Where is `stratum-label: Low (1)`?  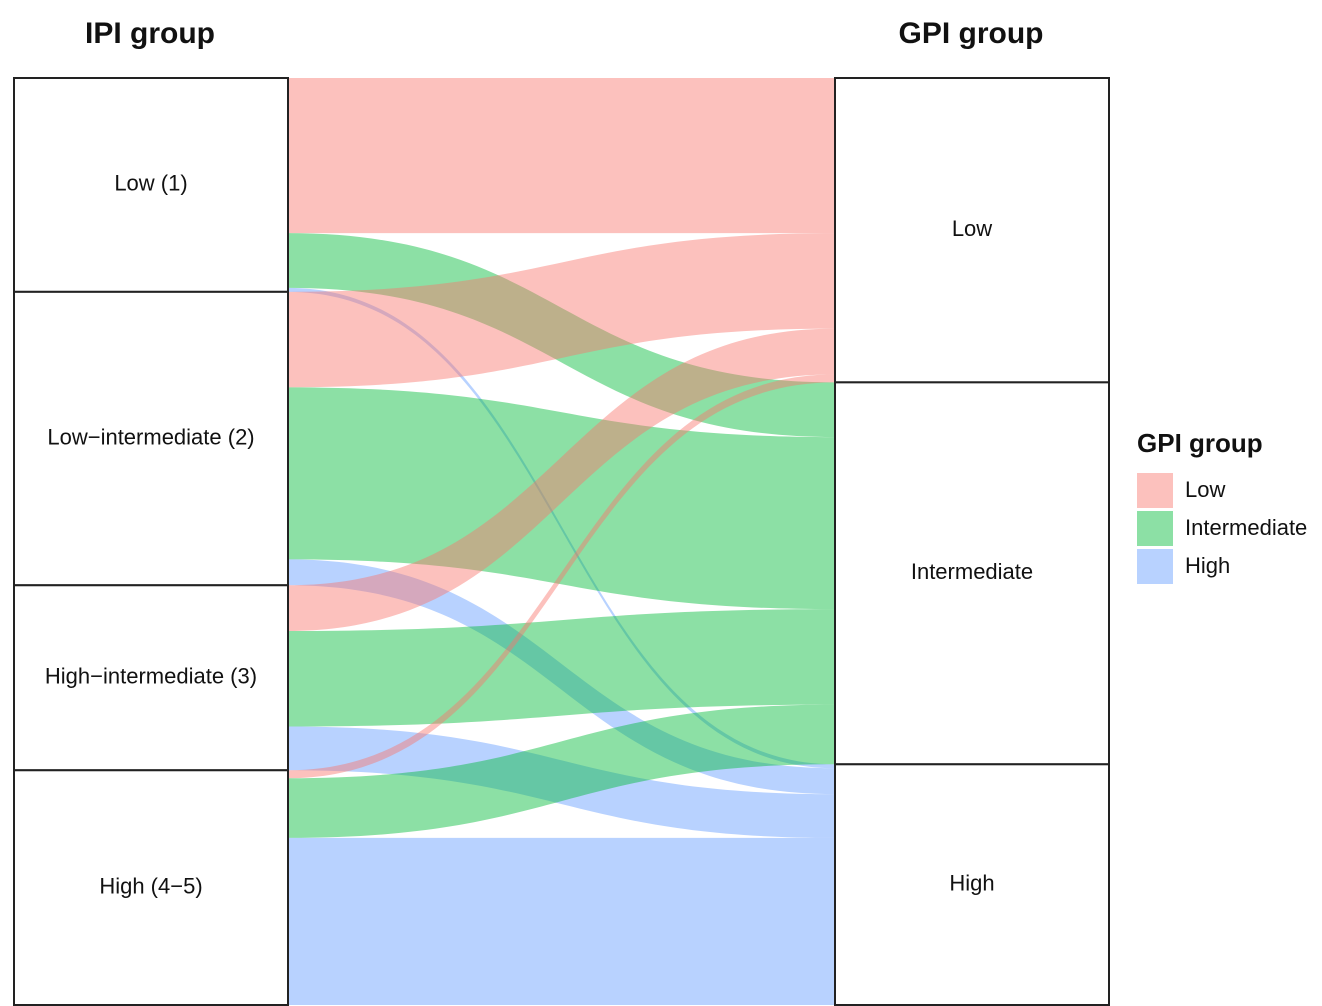 stratum-label: Low (1) is located at coordinates (150, 183).